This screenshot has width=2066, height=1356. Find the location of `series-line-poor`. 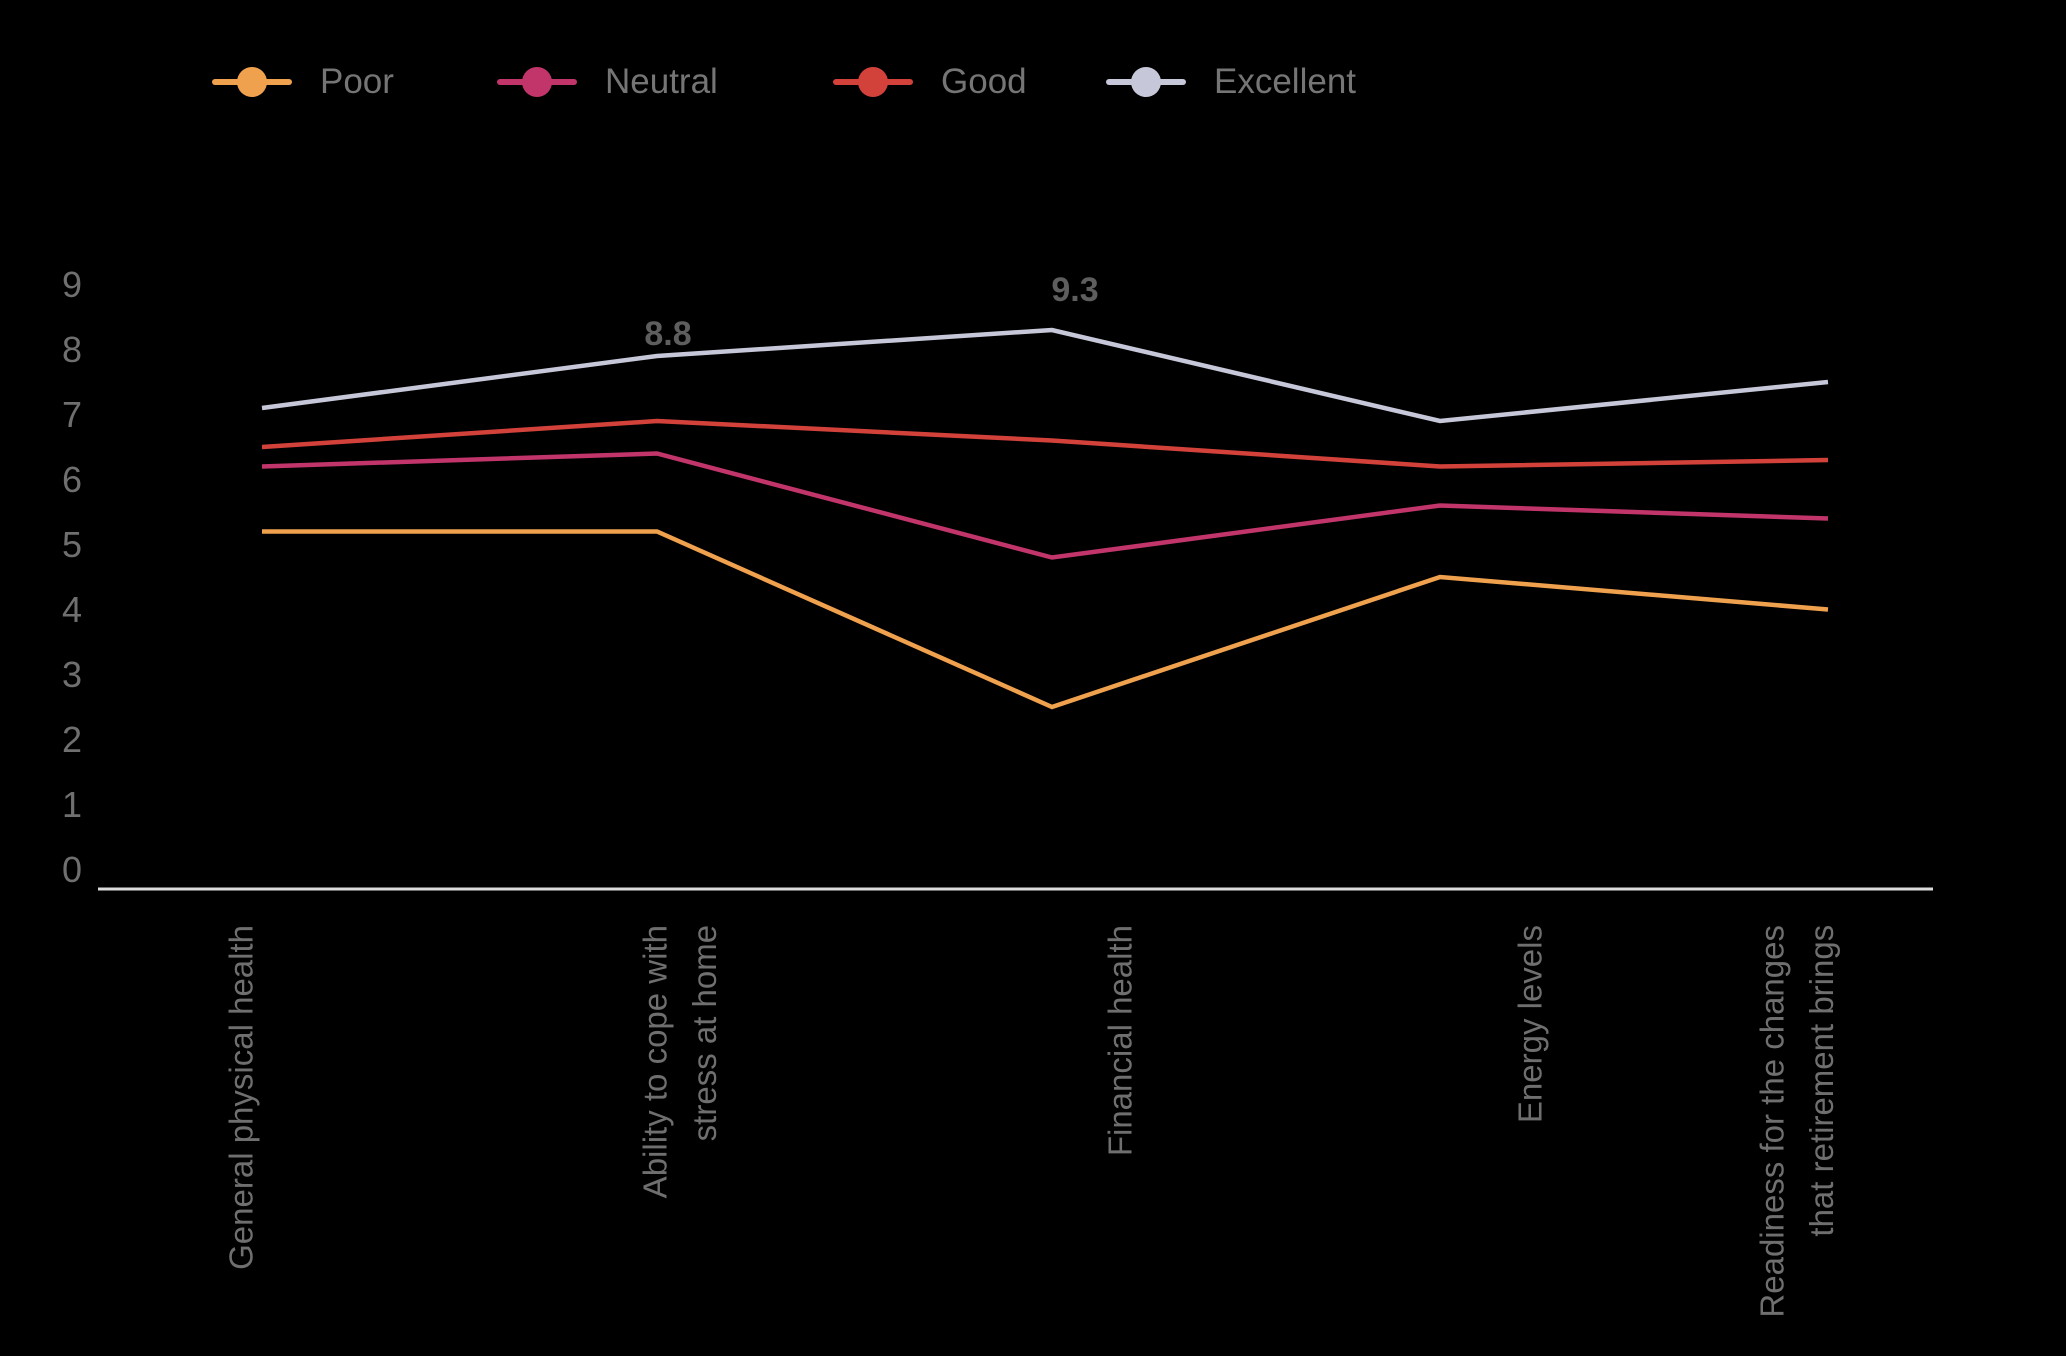

series-line-poor is located at coordinates (1045, 619).